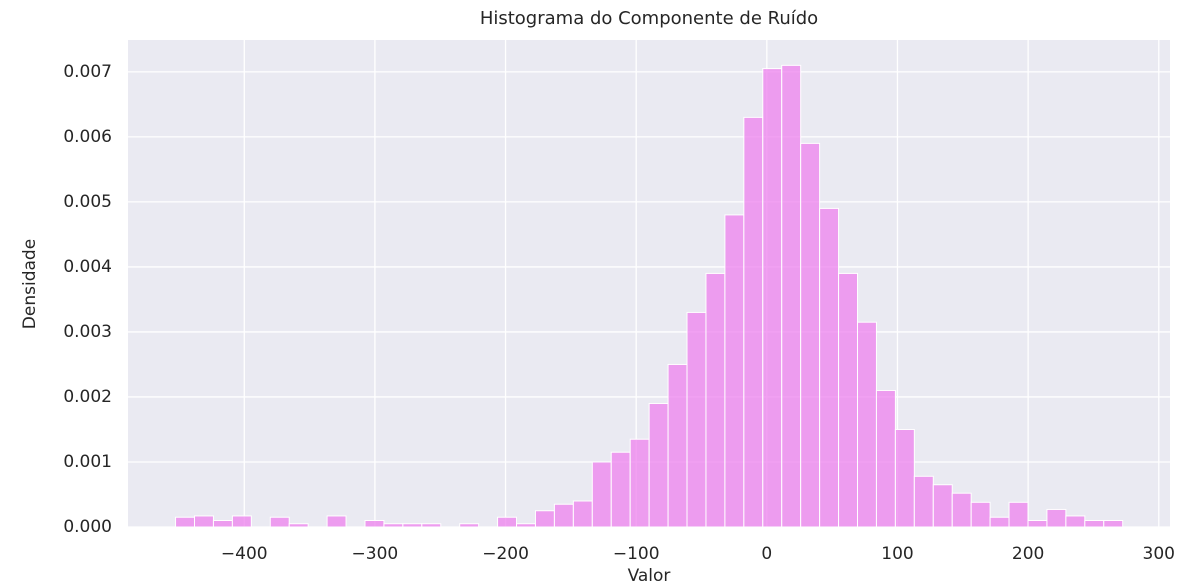  What do you see at coordinates (87, 527) in the screenshot?
I see `y-tick-label: 0.000` at bounding box center [87, 527].